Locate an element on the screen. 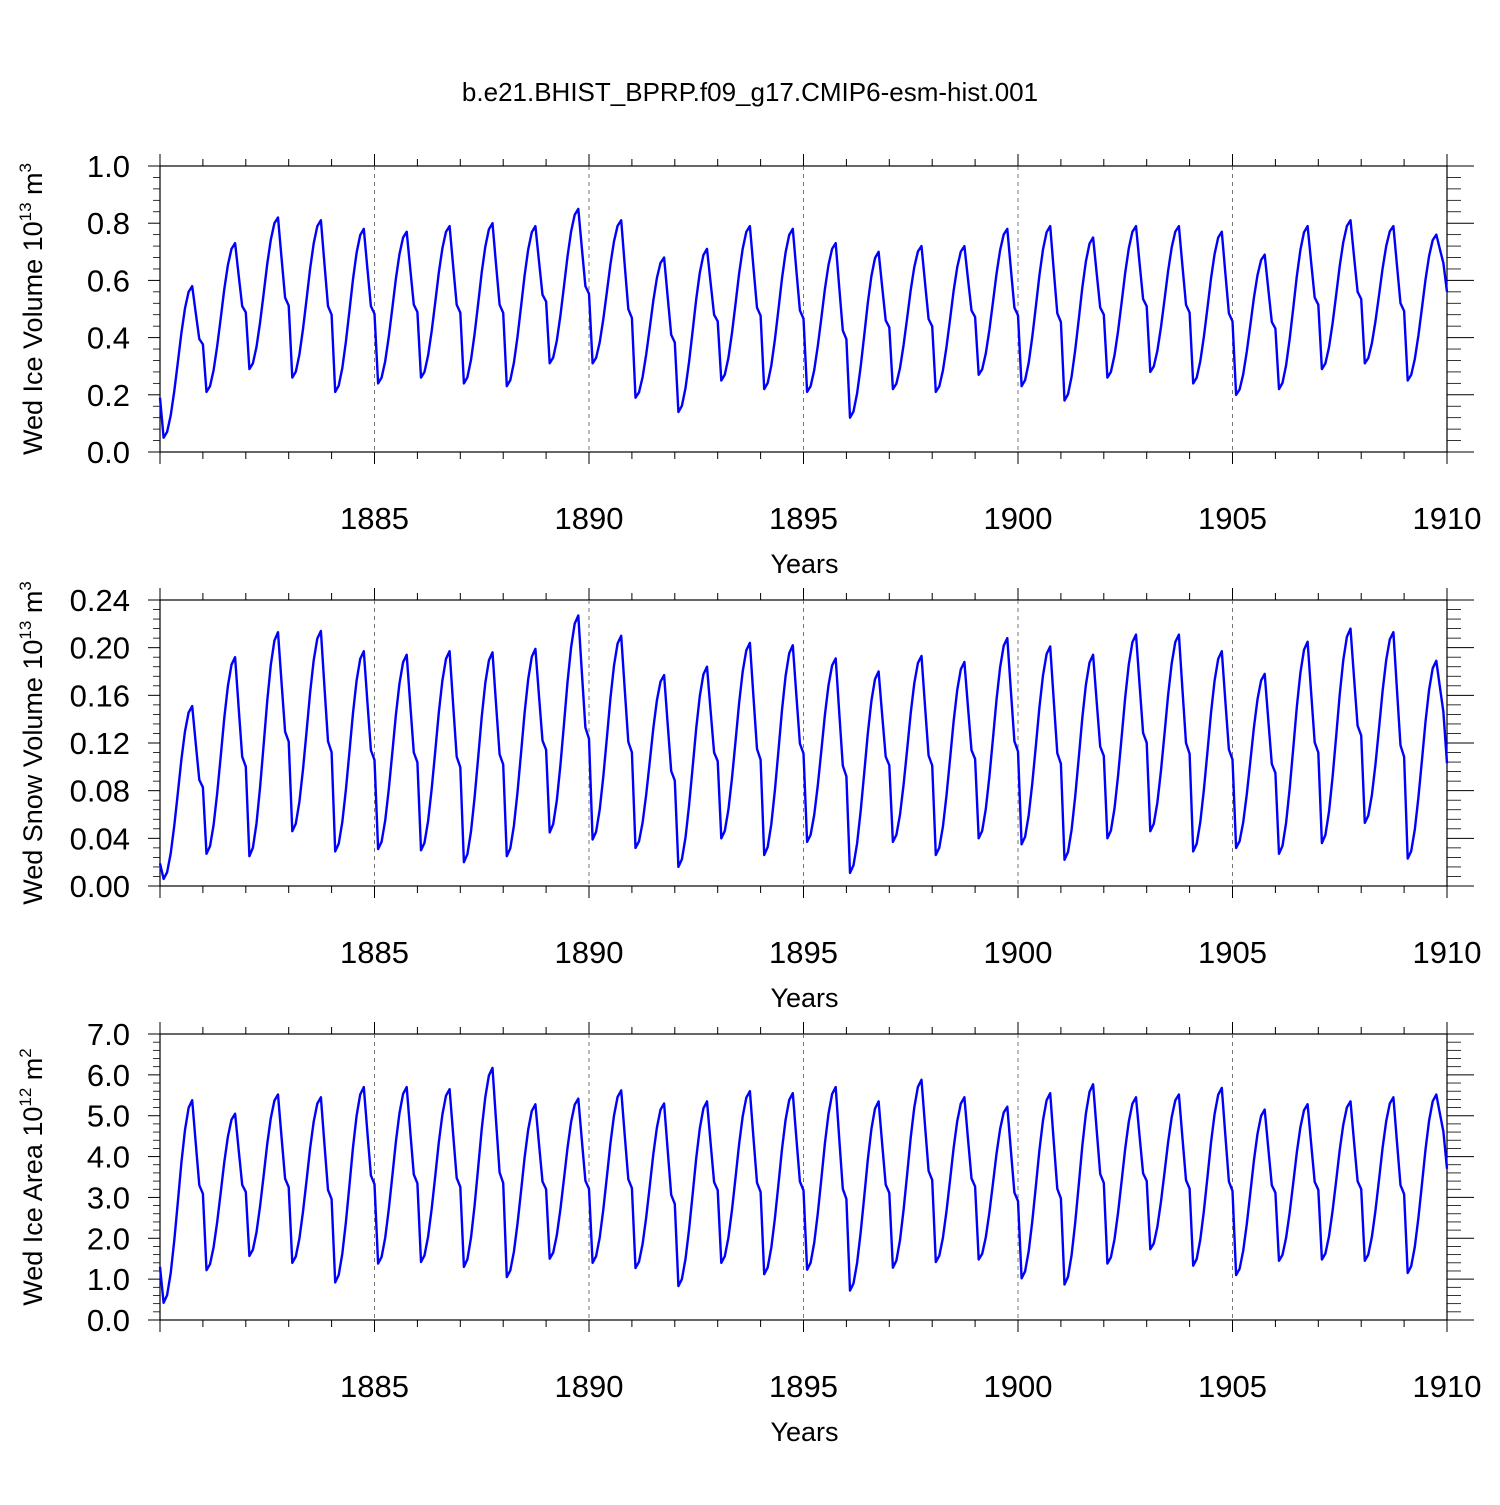  ice-volume-ylabel: Wed Ice Volume 1013 m3 is located at coordinates (32, 309).